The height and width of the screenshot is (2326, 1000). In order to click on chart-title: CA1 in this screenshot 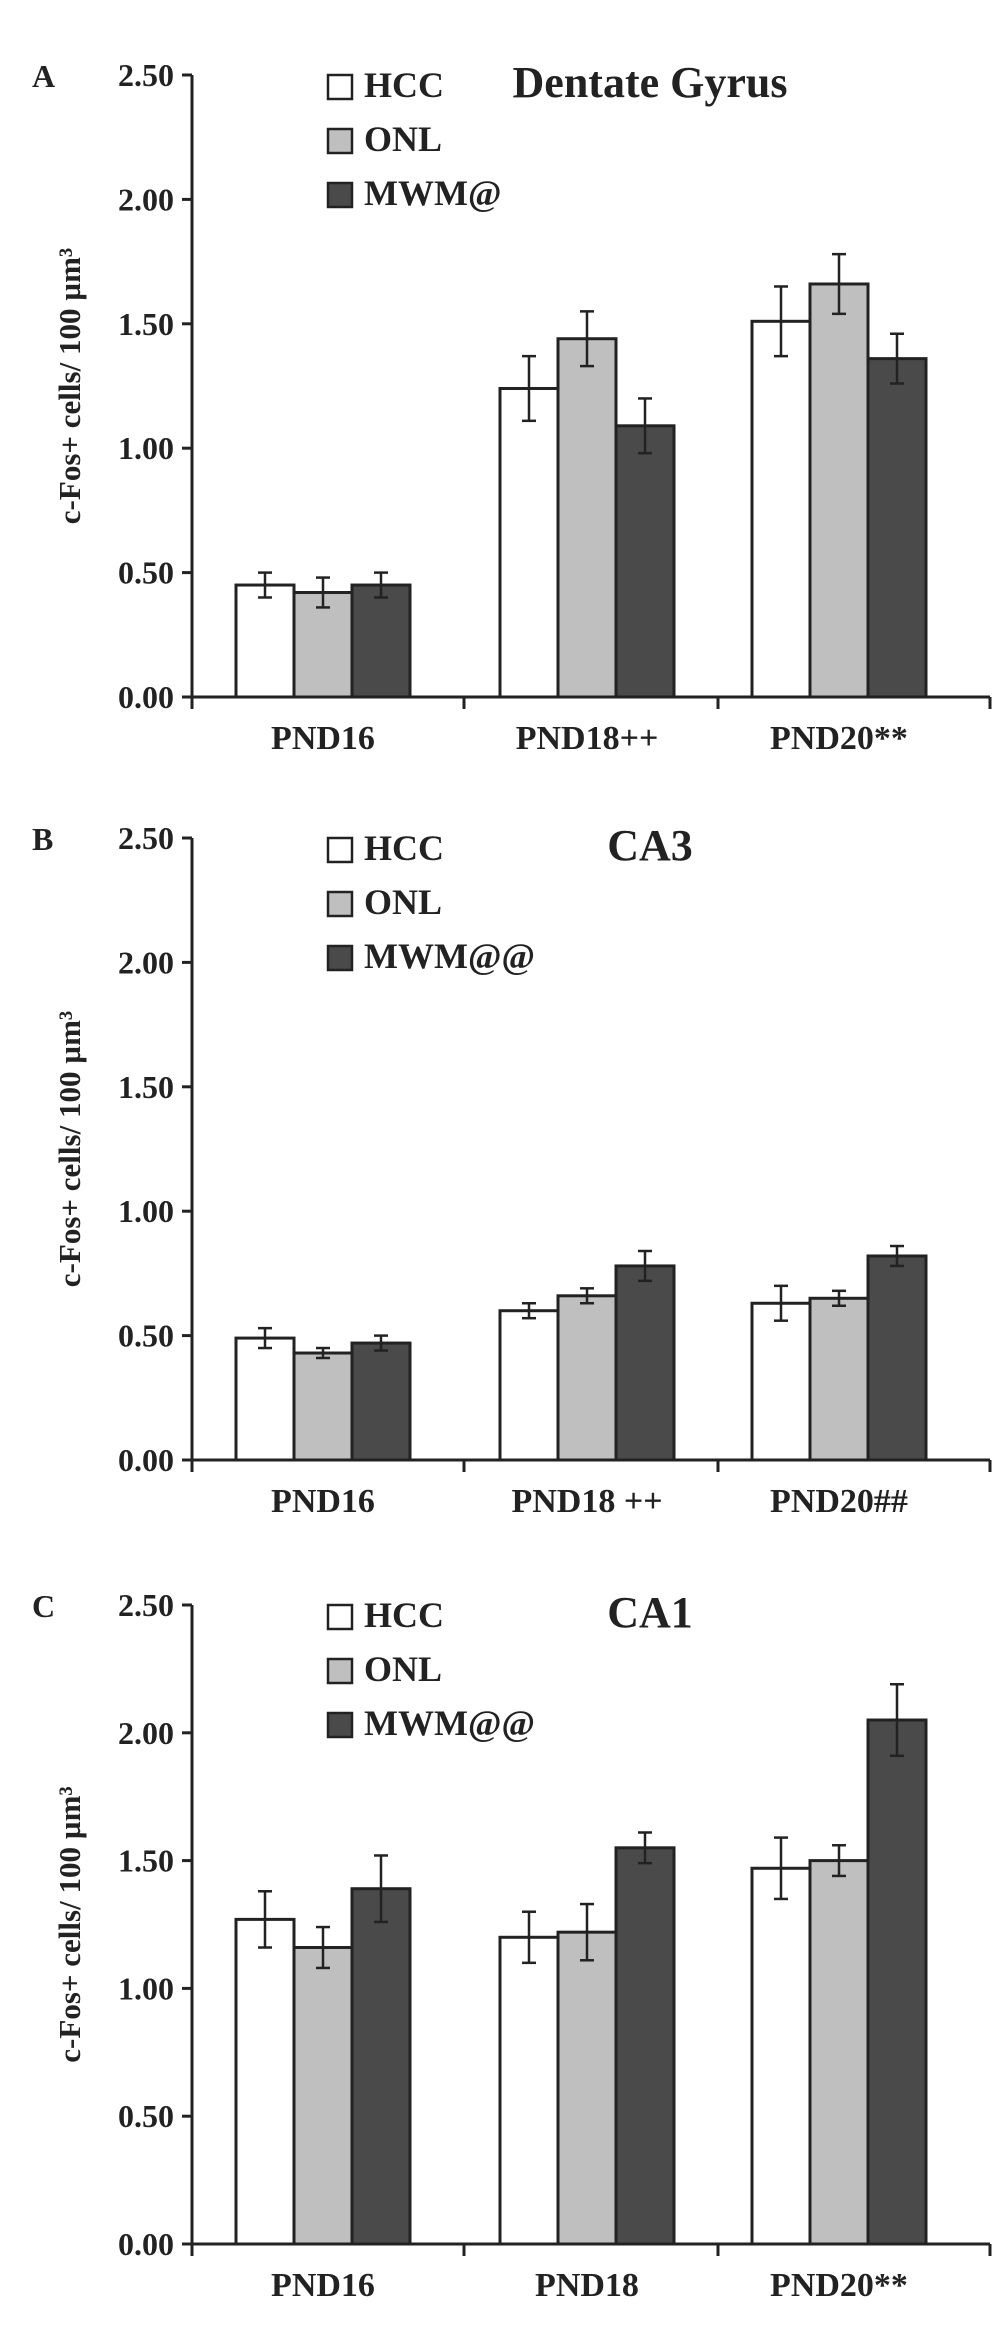, I will do `click(650, 1612)`.